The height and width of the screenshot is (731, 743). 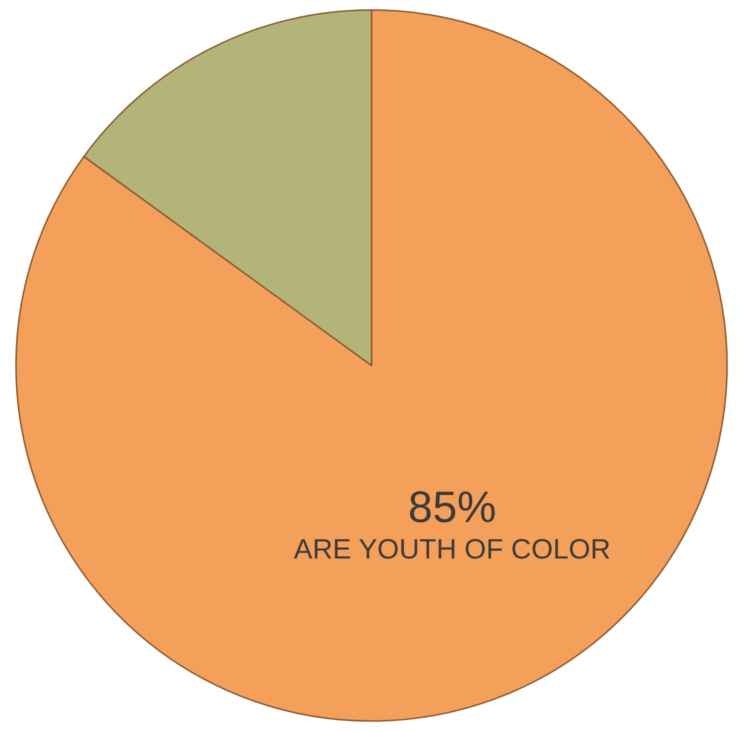 What do you see at coordinates (452, 507) in the screenshot?
I see `data-label: 85%` at bounding box center [452, 507].